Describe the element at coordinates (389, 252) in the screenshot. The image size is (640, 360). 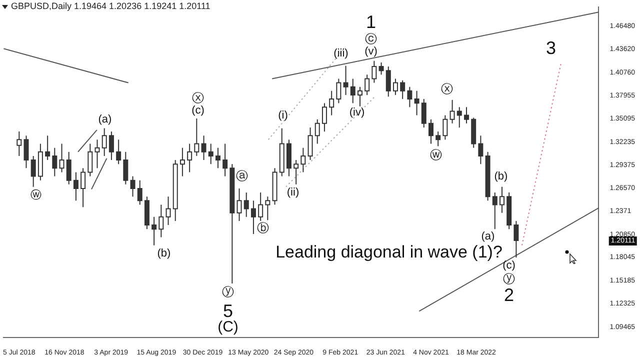
I see `annotation: Leading diagonal in wave (1)?` at that location.